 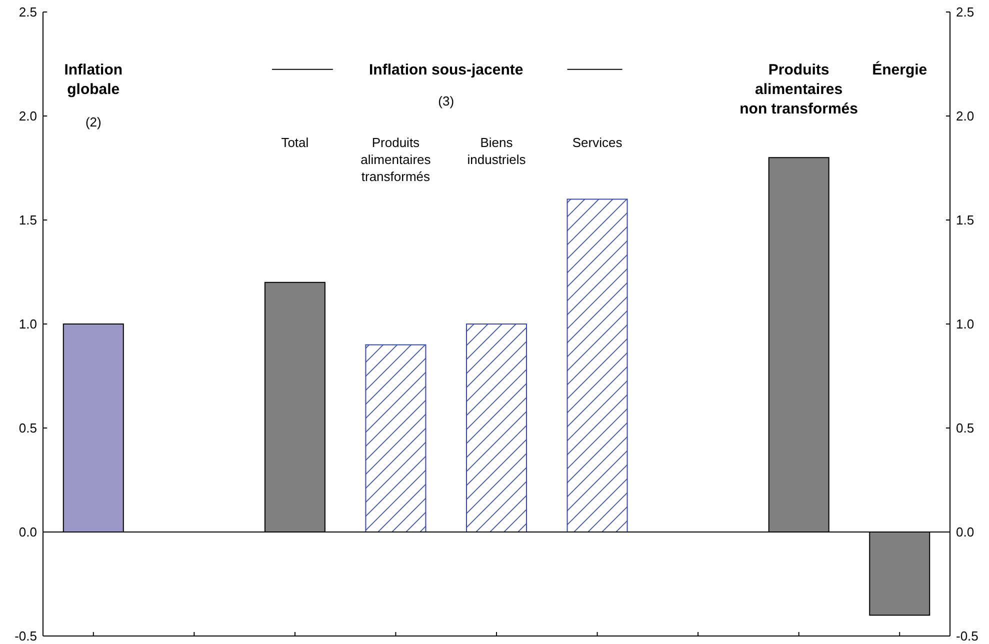 I want to click on y2-tick-label: 1.0, so click(x=965, y=324).